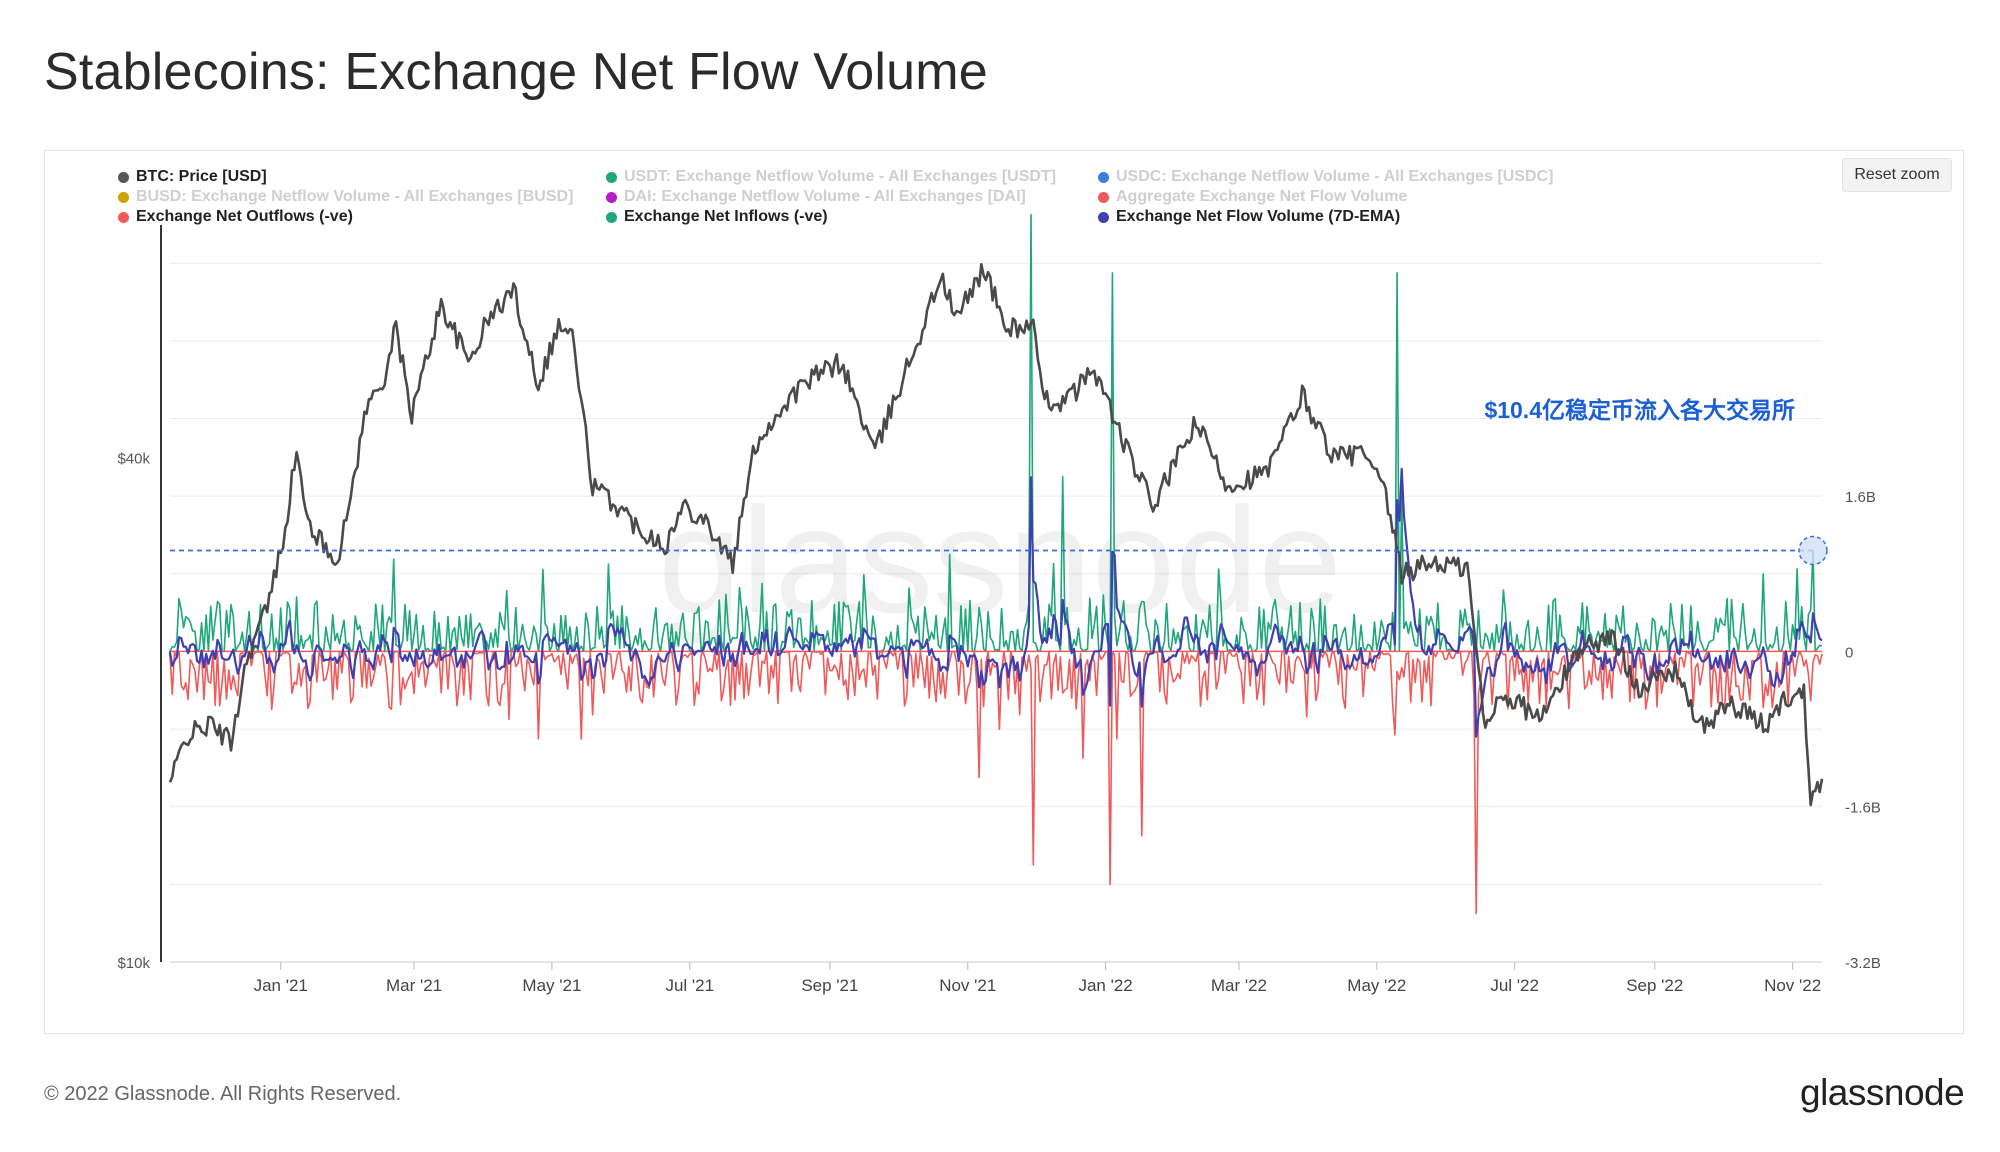 Image resolution: width=2000 pixels, height=1152 pixels. I want to click on legend-label: Exchange Net Flow Volume (7D-EMA), so click(1258, 216).